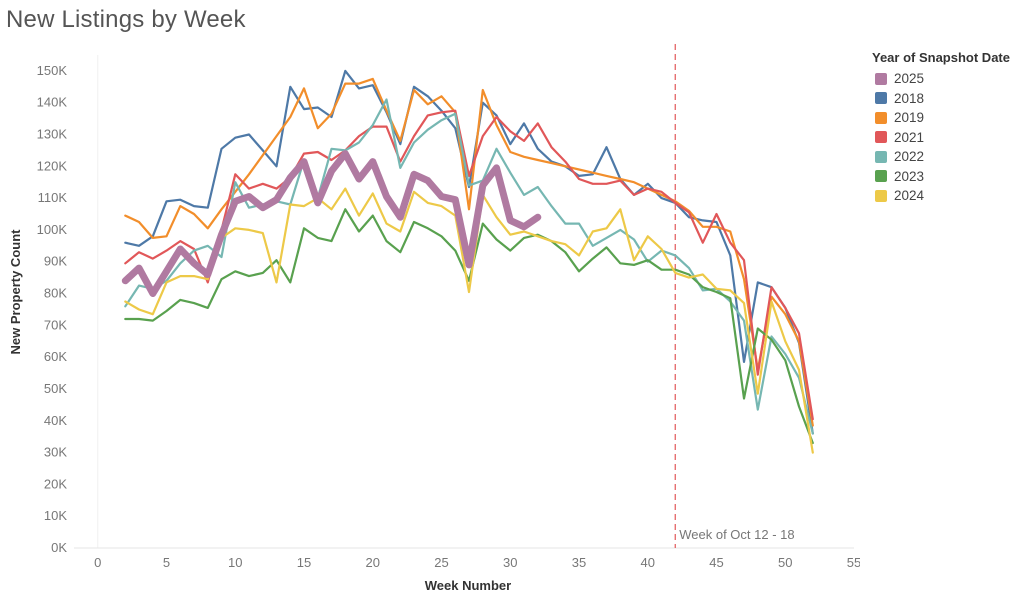 This screenshot has width=1024, height=600. Describe the element at coordinates (734, 296) in the screenshot. I see `reference-layer: Week of Oct 12 - 18` at that location.